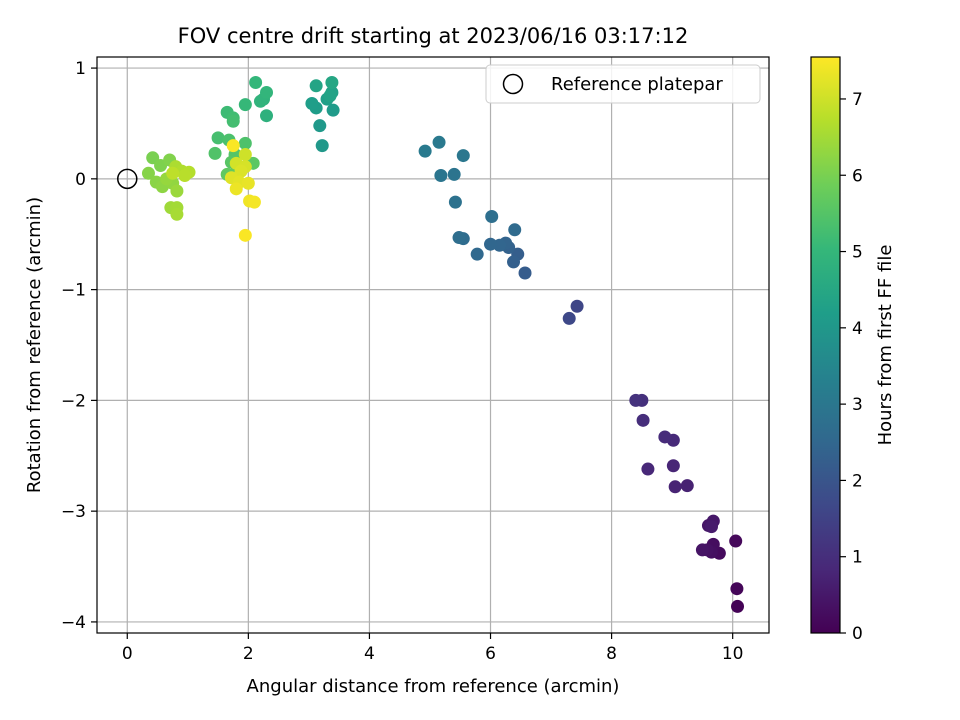  Describe the element at coordinates (857, 329) in the screenshot. I see `colorbar-tick-label: 4` at that location.